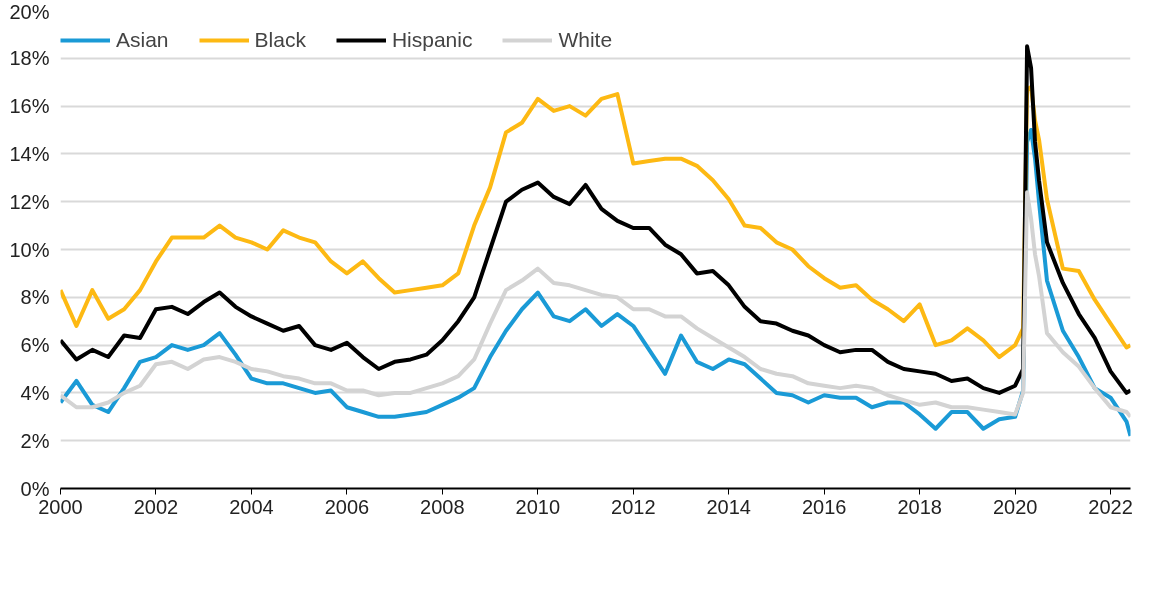 The width and height of the screenshot is (1166, 604). What do you see at coordinates (29, 249) in the screenshot?
I see `y-tick-label: 10%` at bounding box center [29, 249].